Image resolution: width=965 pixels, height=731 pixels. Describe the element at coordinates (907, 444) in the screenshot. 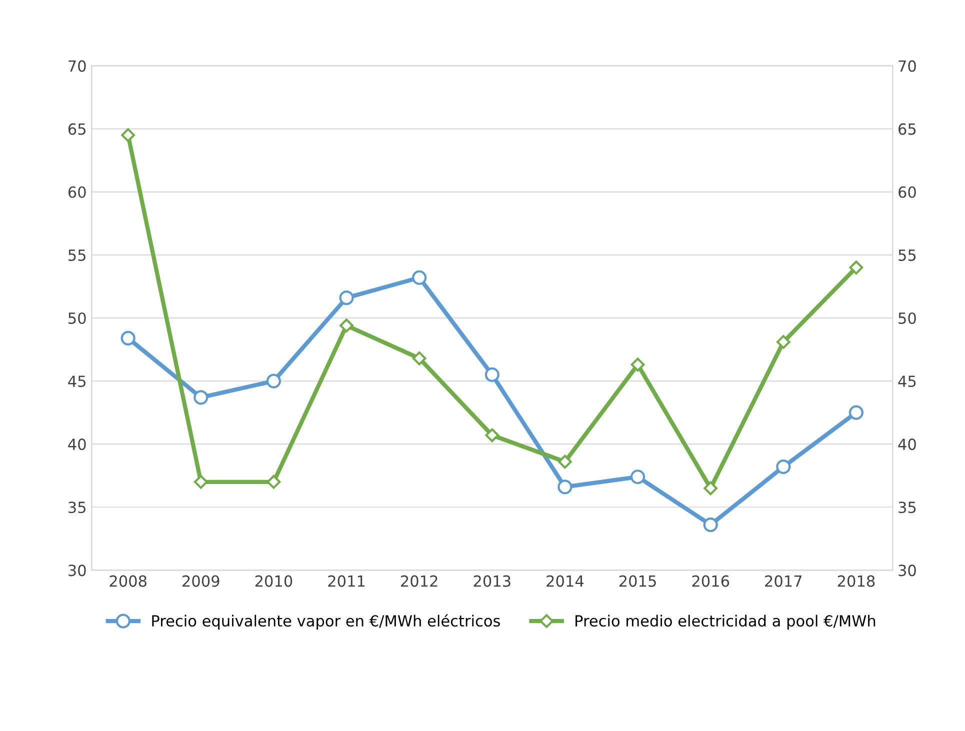

I see `y2-tick-label: 40` at that location.